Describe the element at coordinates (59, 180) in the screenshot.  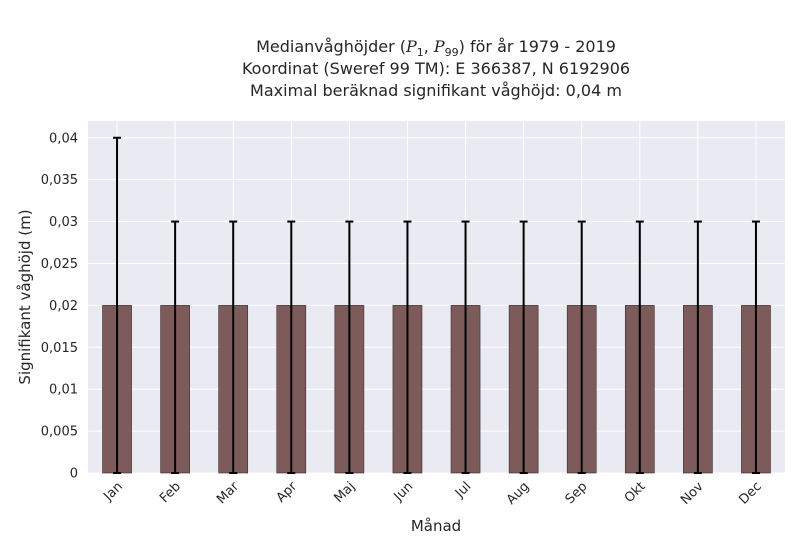
I see `y-tick-label: 0,035` at that location.